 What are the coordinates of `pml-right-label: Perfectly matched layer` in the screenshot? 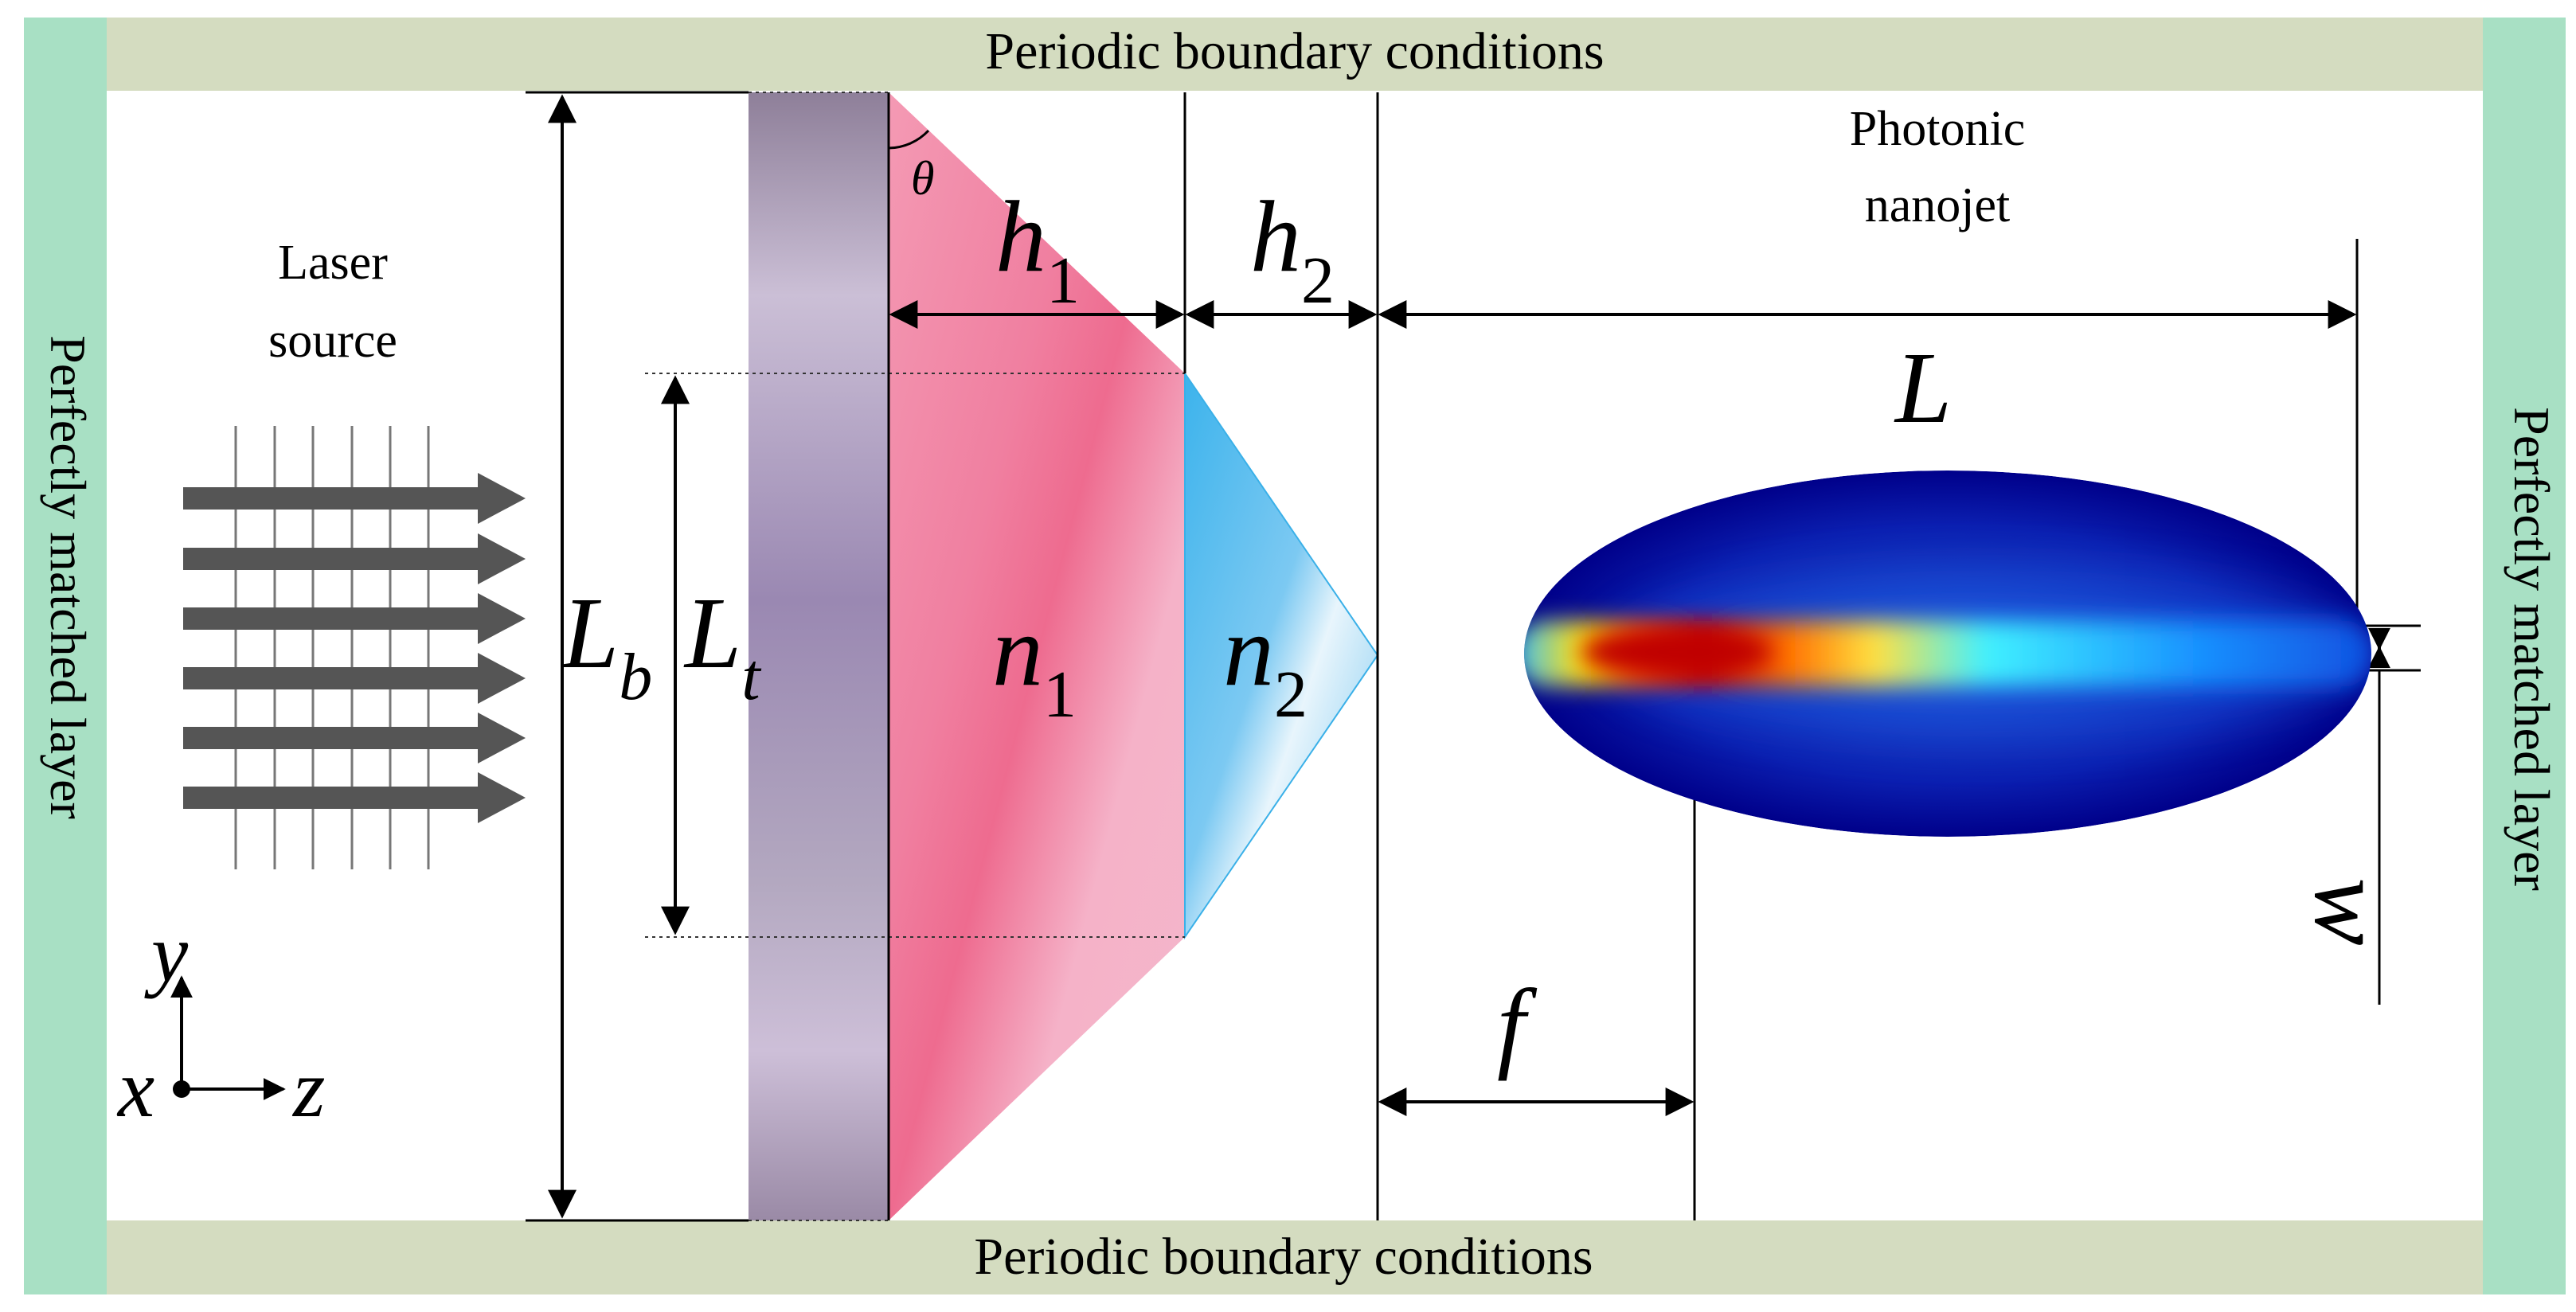 It's located at (2532, 649).